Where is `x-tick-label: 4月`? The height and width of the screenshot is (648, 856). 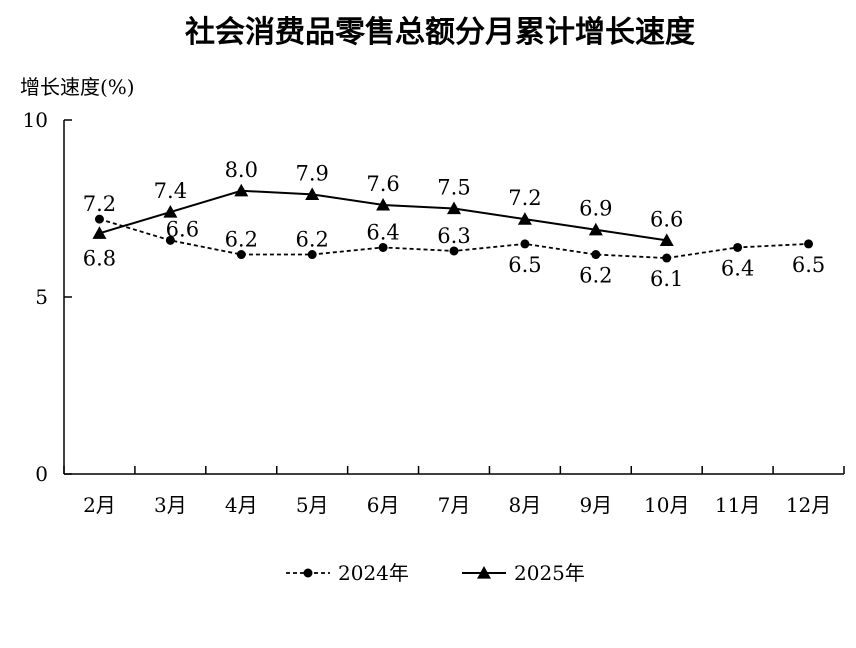 x-tick-label: 4月 is located at coordinates (241, 505).